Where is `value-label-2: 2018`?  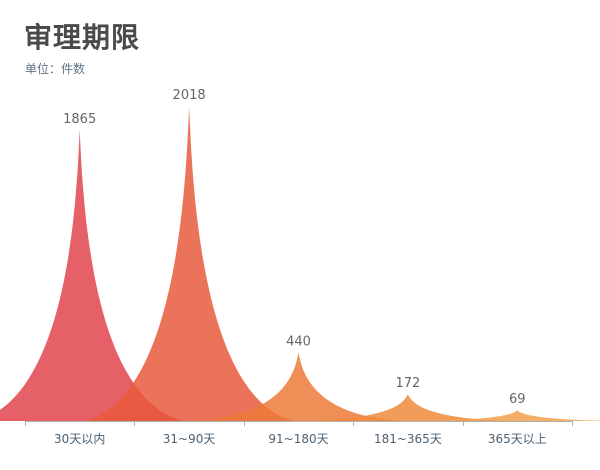
value-label-2: 2018 is located at coordinates (189, 95).